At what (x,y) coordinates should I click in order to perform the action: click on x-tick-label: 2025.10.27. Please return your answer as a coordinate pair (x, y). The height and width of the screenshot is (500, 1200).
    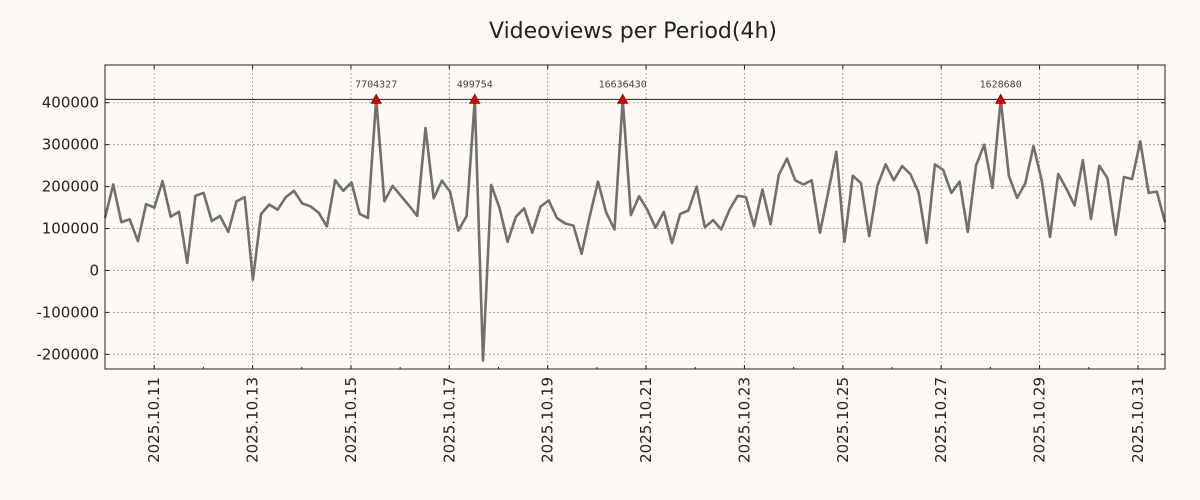
    Looking at the image, I should click on (941, 420).